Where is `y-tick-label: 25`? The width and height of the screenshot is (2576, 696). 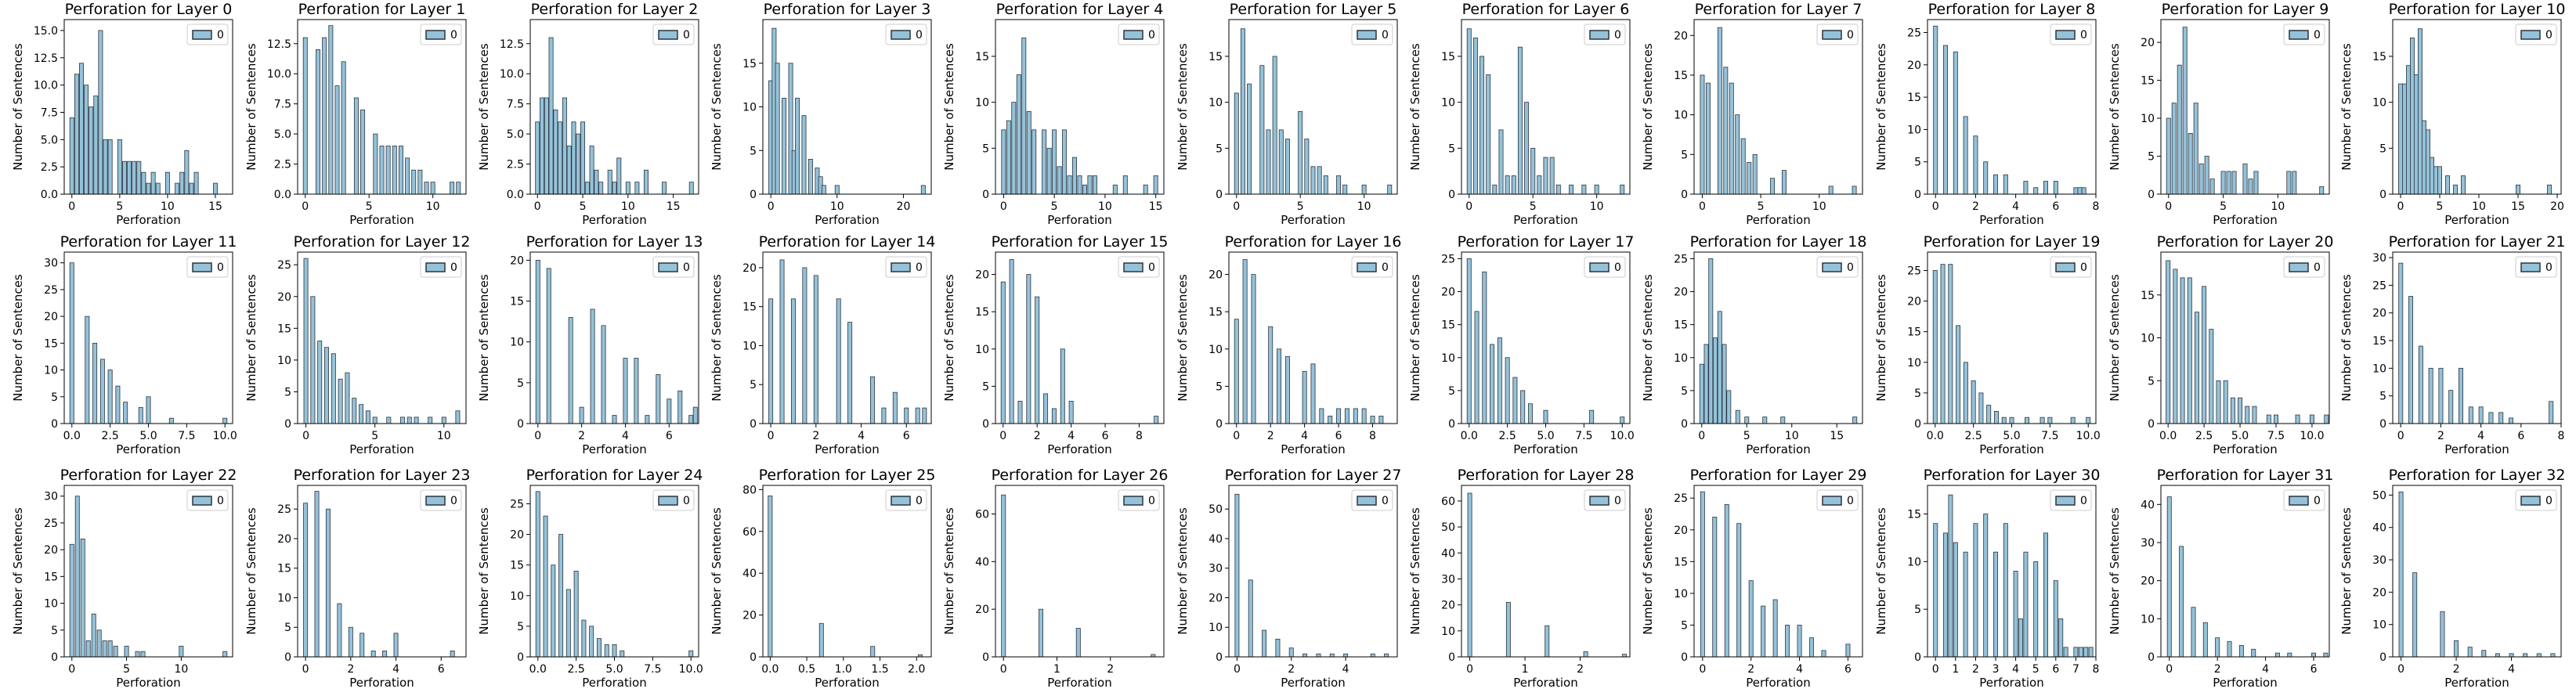 y-tick-label: 25 is located at coordinates (1914, 271).